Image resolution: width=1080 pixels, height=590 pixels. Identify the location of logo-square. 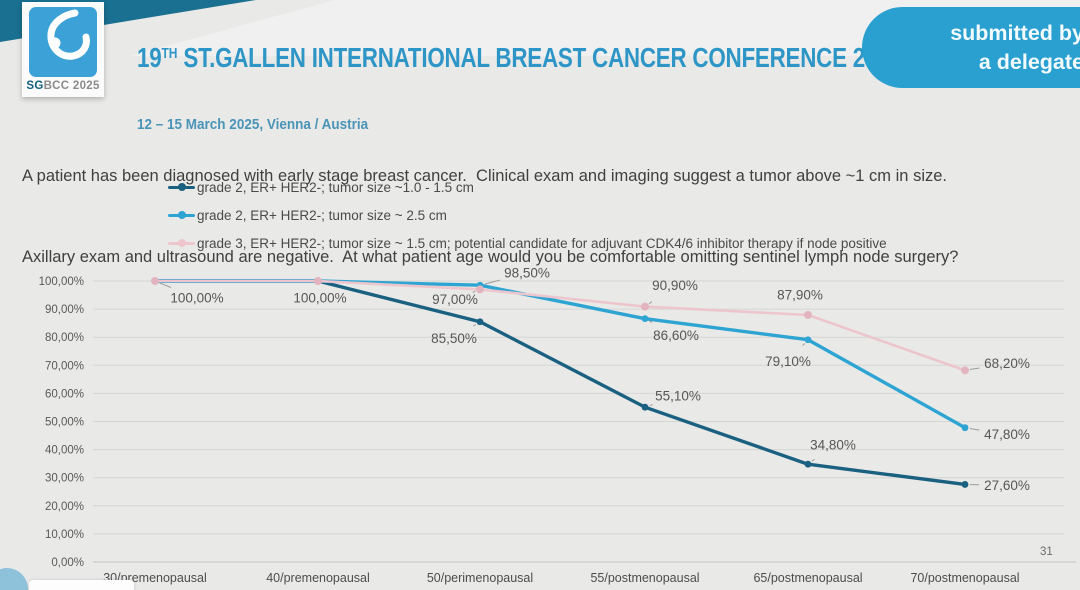
(63, 42).